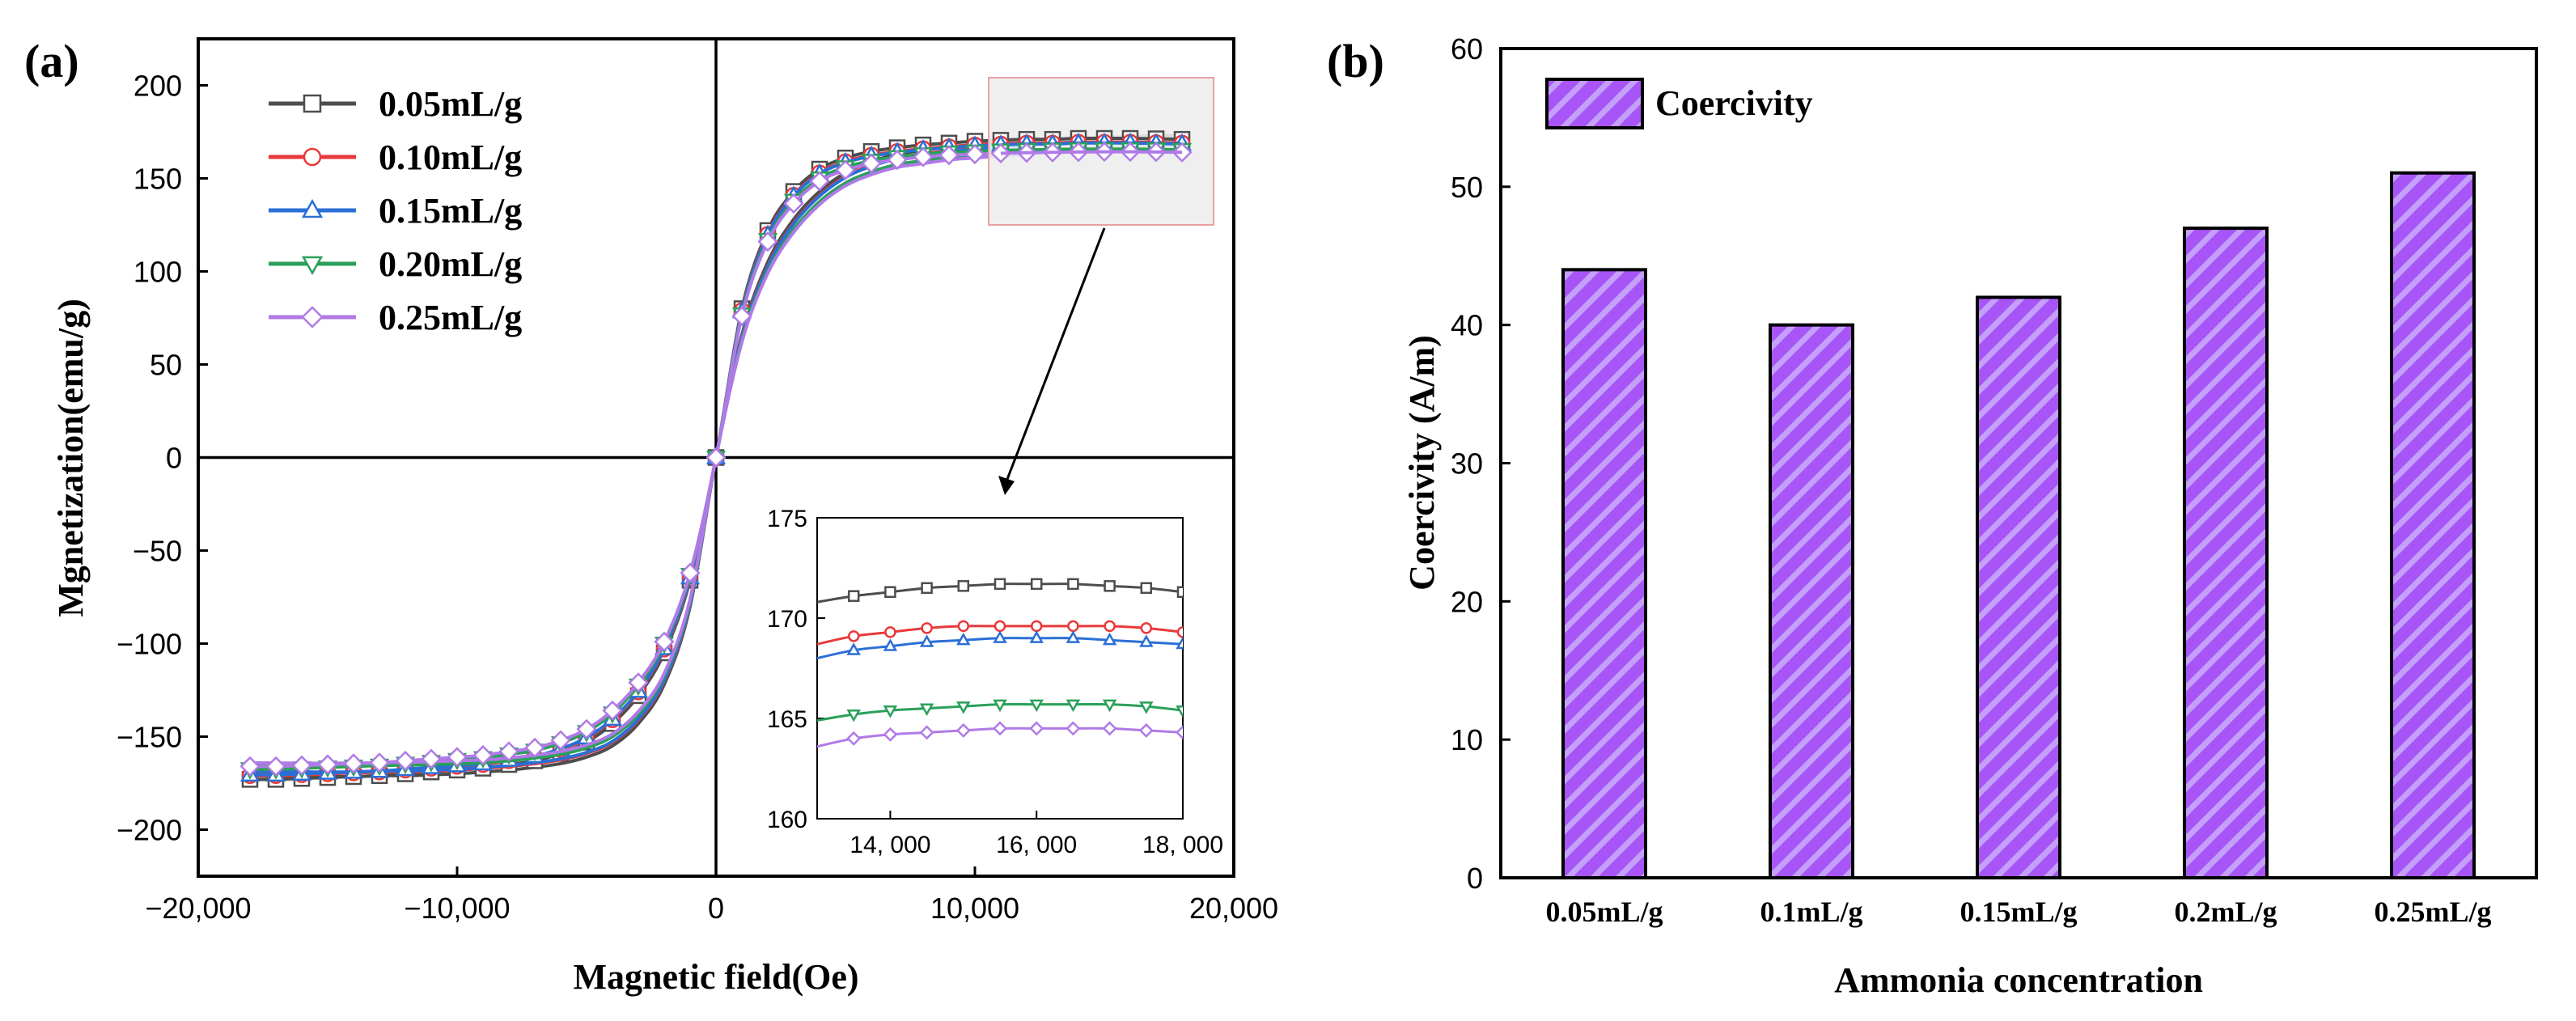 The width and height of the screenshot is (2576, 1021). What do you see at coordinates (715, 977) in the screenshot?
I see `x-axis-label-a: Magnetic field(Oe)` at bounding box center [715, 977].